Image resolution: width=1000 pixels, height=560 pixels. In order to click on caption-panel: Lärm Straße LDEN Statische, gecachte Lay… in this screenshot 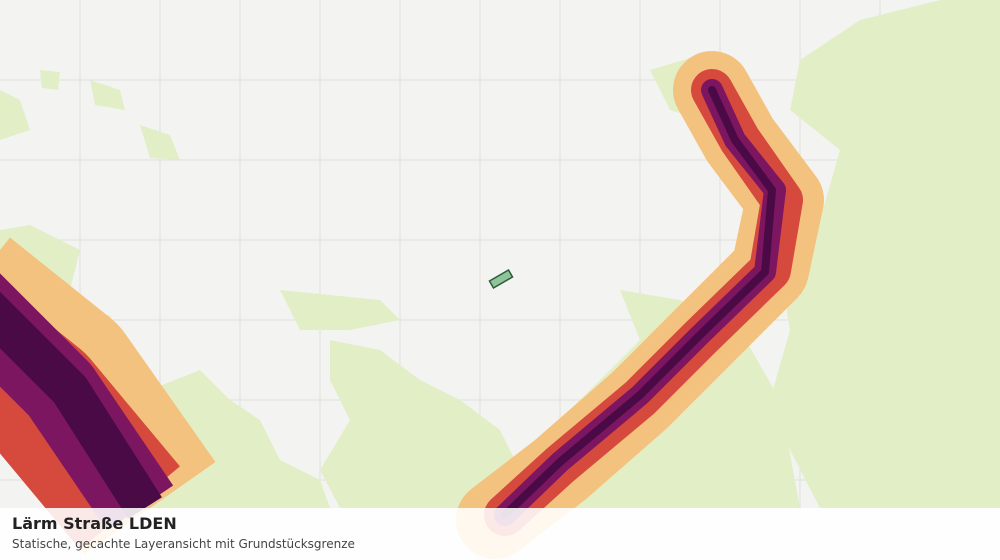, I will do `click(500, 534)`.